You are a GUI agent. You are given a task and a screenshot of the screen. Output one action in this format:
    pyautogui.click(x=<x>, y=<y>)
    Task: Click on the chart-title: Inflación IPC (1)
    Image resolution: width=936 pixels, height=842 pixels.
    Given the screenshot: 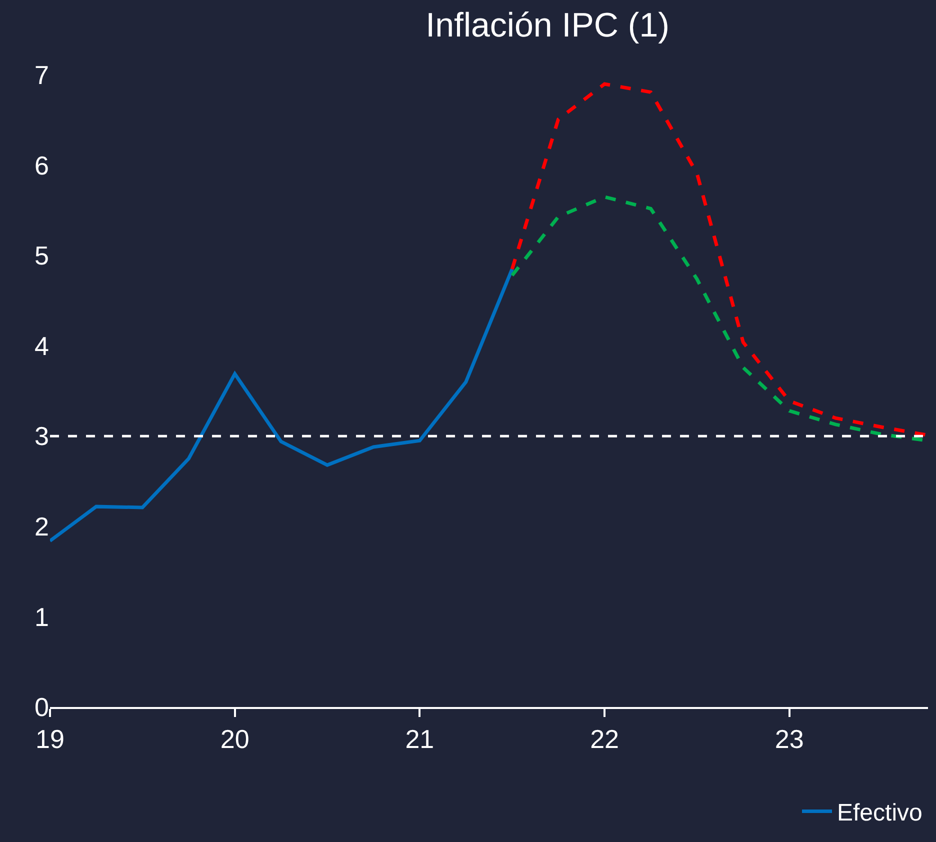 What is the action you would take?
    pyautogui.click(x=548, y=25)
    